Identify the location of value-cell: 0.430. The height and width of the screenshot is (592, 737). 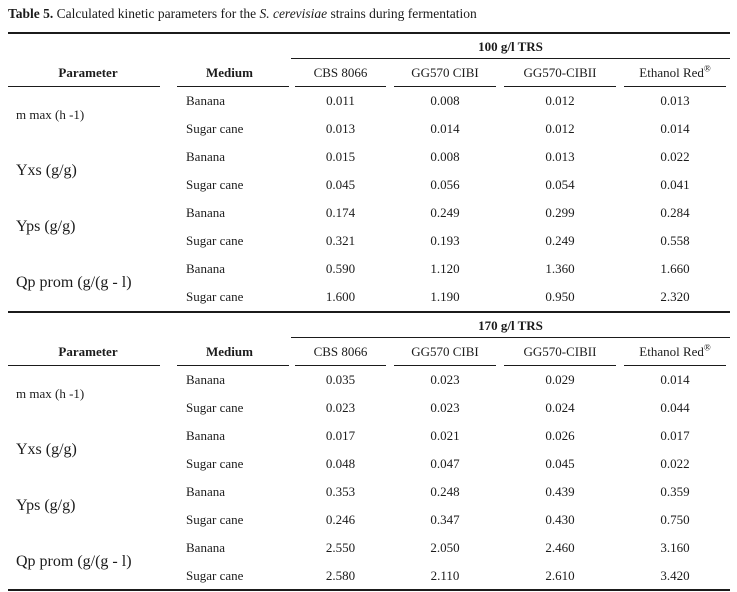
(560, 519).